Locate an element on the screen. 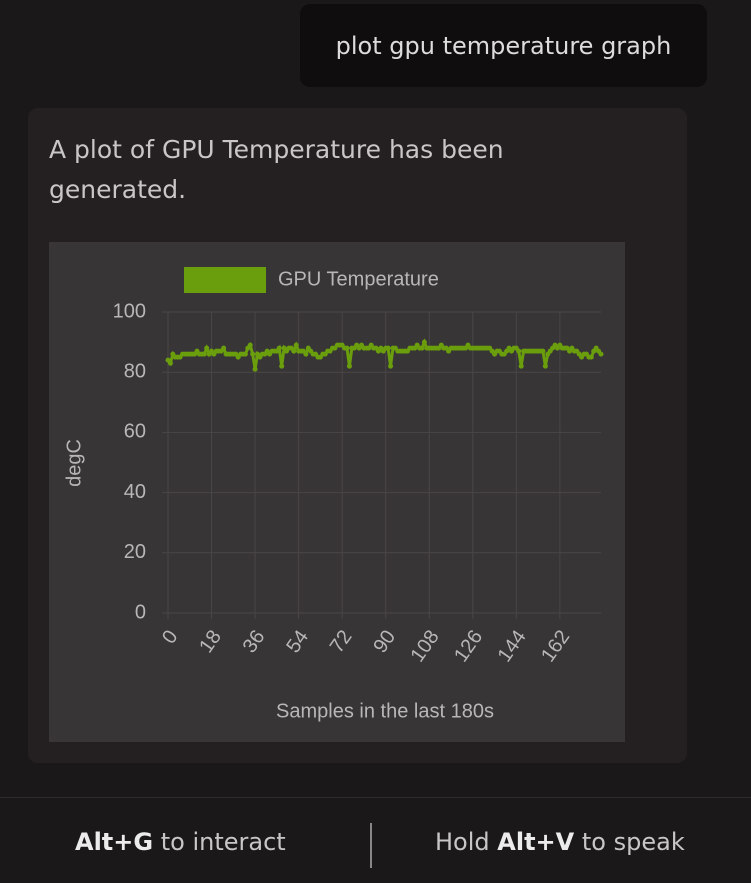  legend-swatch is located at coordinates (225, 280).